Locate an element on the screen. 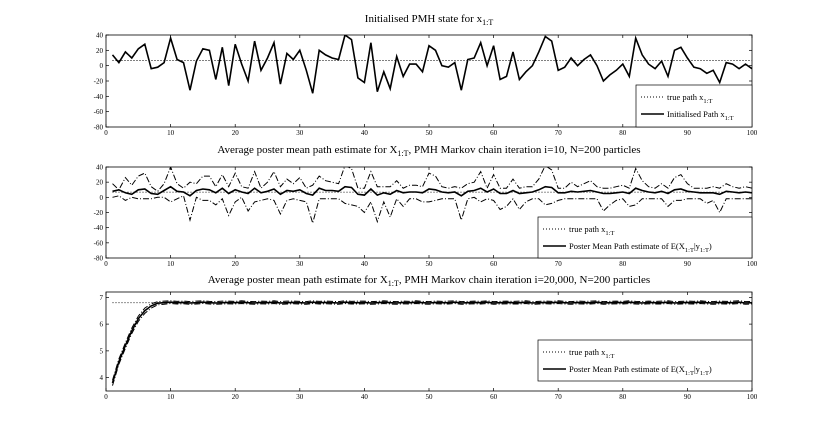 The image size is (830, 438). y-tick-label: -80 is located at coordinates (99, 259).